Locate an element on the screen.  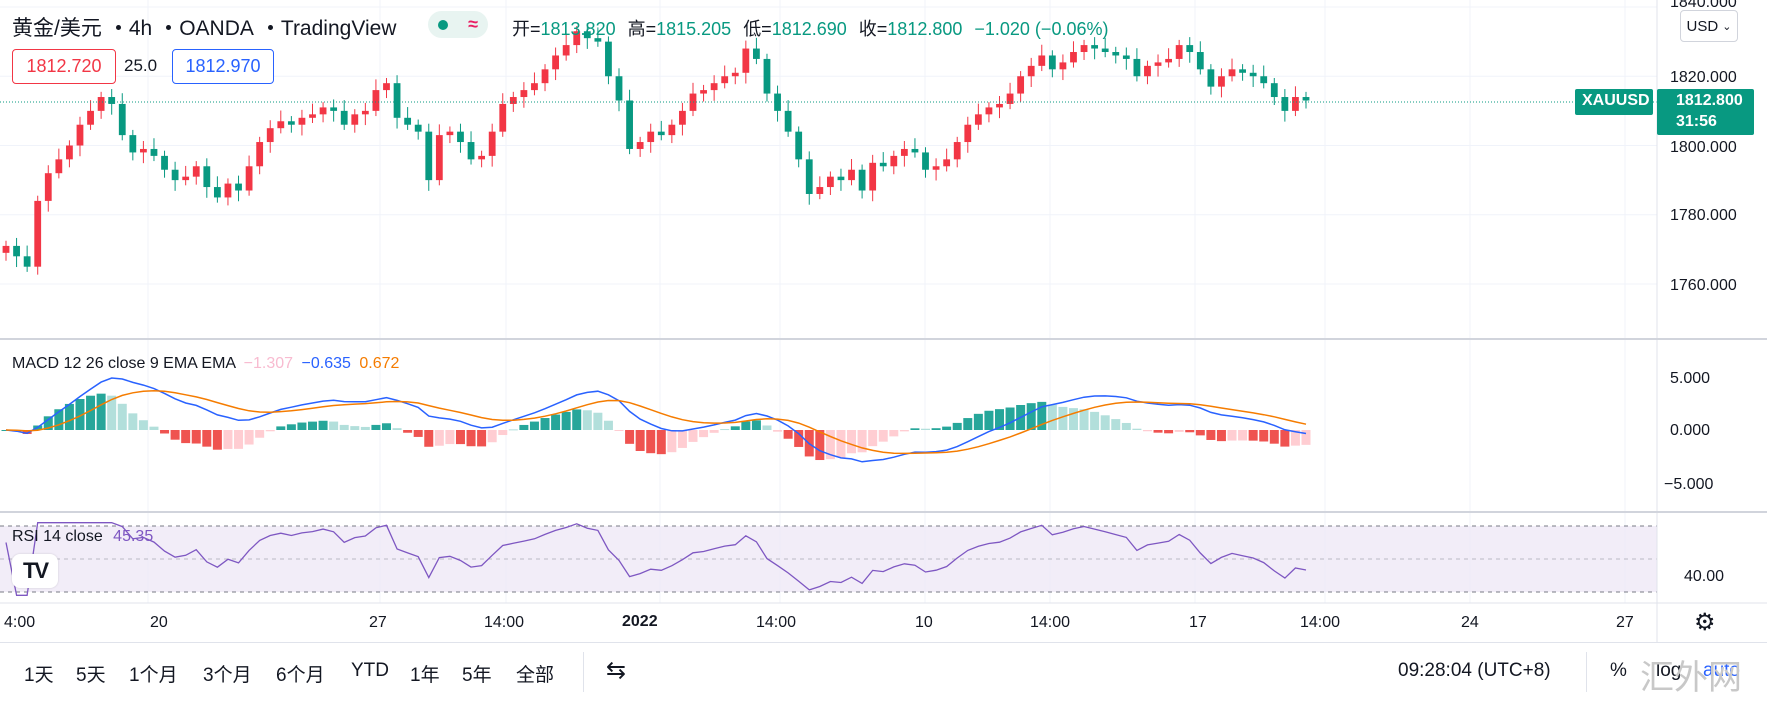
tradingview-logo: TV is located at coordinates (35, 571).